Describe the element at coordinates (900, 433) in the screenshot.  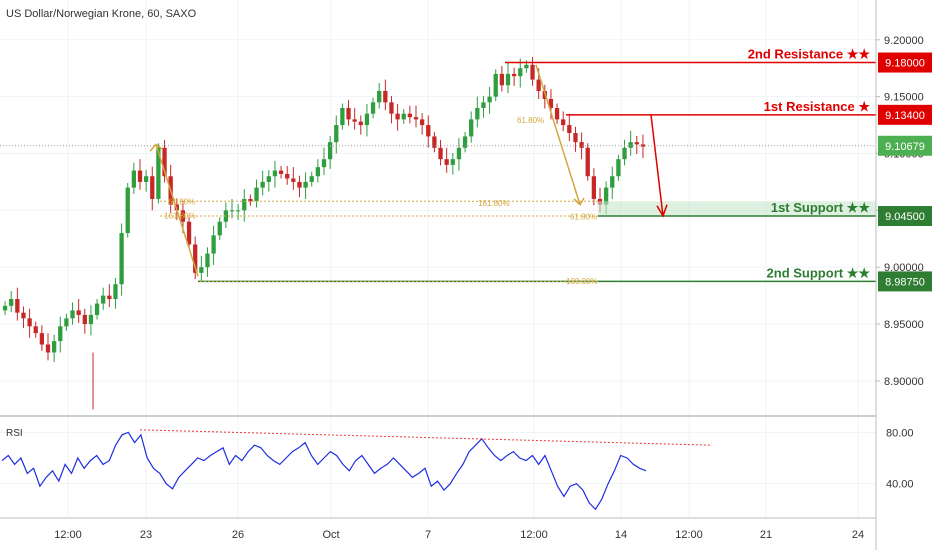
I see `rsi-tick-label: 80.00` at that location.